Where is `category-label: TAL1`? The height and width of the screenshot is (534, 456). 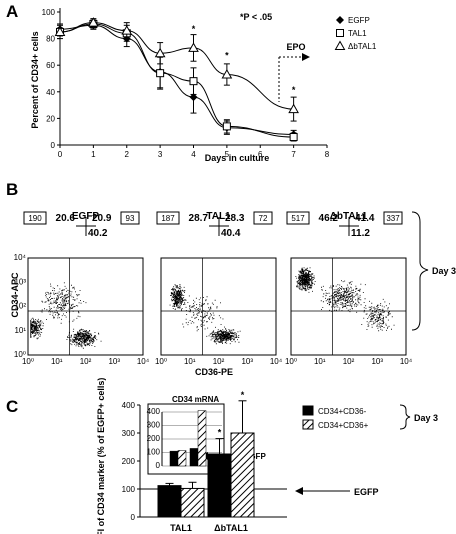 category-label: TAL1 is located at coordinates (181, 528).